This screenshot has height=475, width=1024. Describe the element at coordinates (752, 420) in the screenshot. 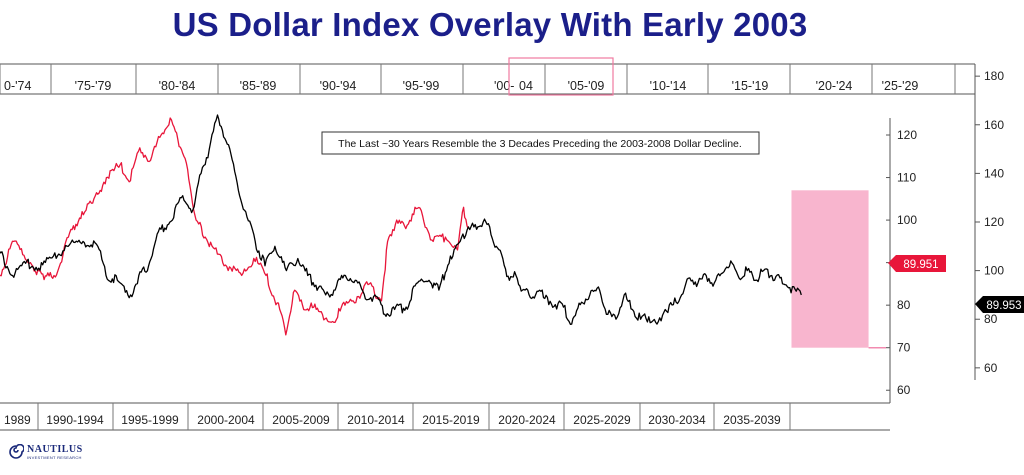

I see `bottom-axis-label: 2035-2039` at that location.